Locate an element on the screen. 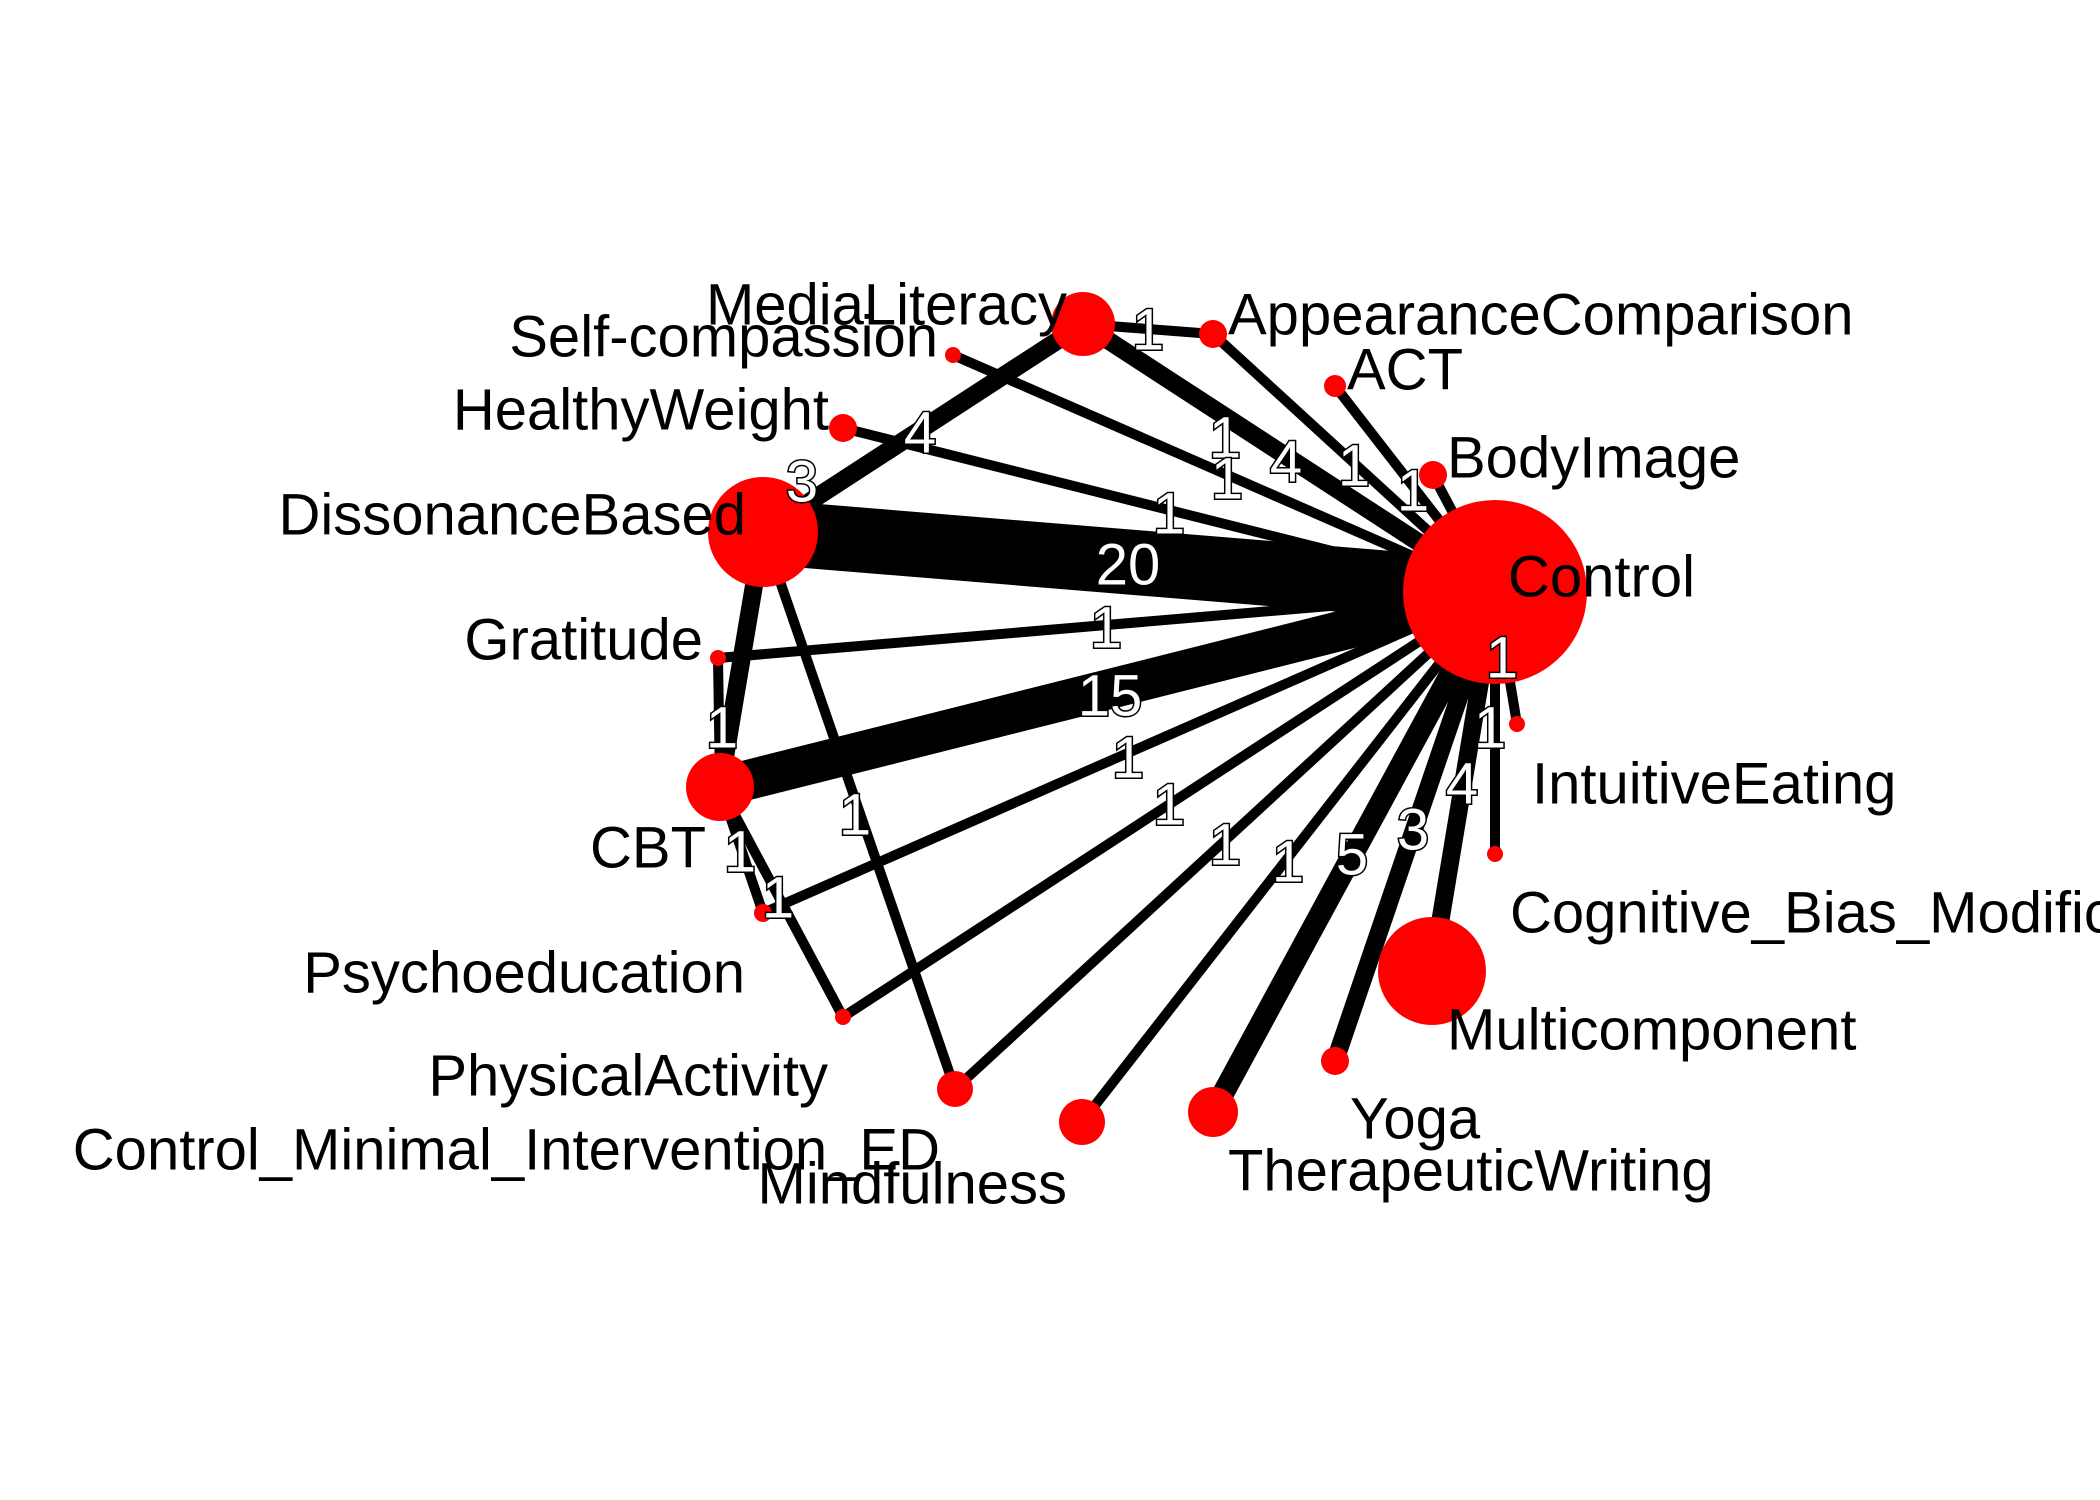 This screenshot has height=1500, width=2100. edge-label-TherapeuticWriting-Control: 5 is located at coordinates (1352, 855).